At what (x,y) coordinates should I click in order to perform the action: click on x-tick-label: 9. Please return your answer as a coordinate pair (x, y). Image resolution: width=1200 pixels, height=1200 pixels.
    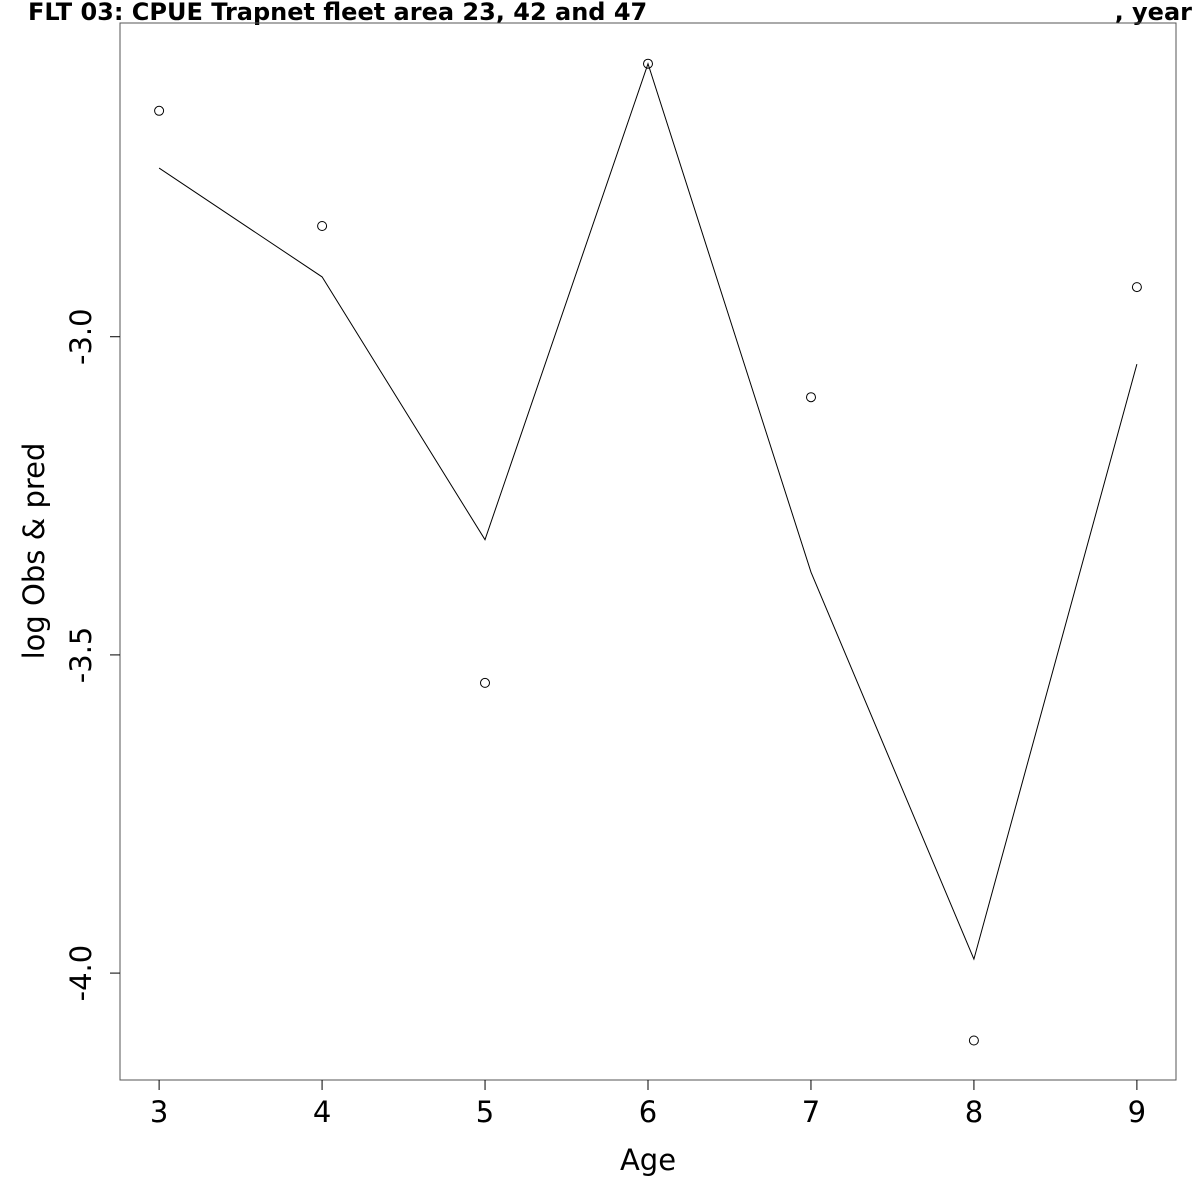
    Looking at the image, I should click on (1137, 1112).